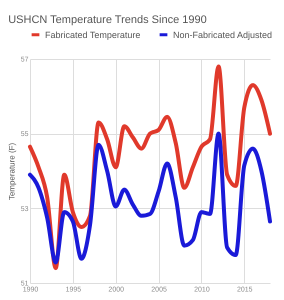 Image resolution: width=284 pixels, height=300 pixels. I want to click on y-axis-title: Temperature (F), so click(12, 171).